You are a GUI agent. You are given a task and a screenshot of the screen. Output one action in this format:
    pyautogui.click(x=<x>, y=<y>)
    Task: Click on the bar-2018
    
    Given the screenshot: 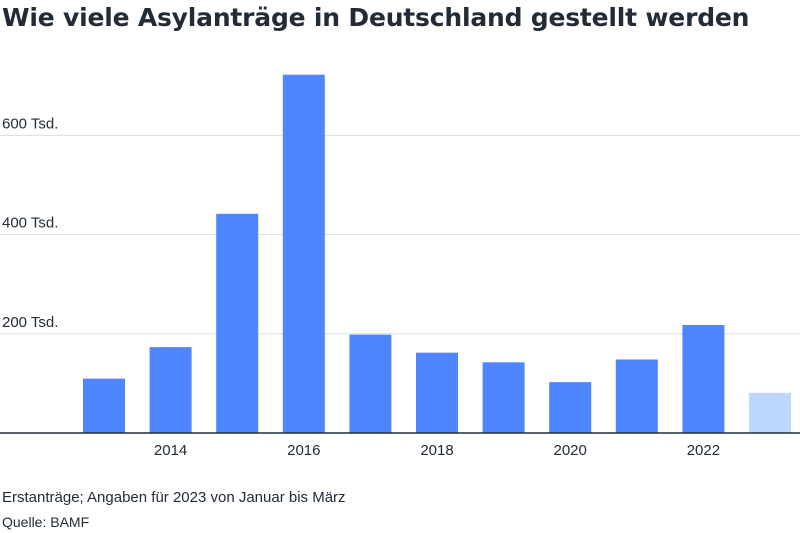 What is the action you would take?
    pyautogui.click(x=437, y=392)
    